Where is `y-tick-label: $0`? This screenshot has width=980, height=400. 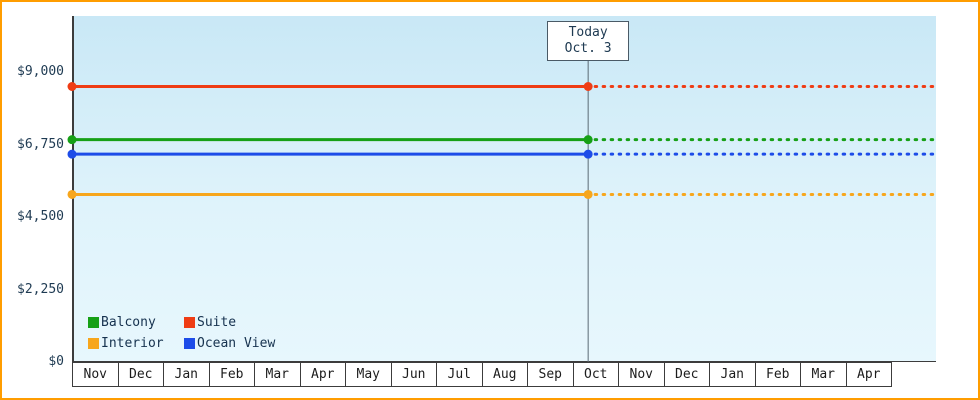 y-tick-label: $0 is located at coordinates (56, 361).